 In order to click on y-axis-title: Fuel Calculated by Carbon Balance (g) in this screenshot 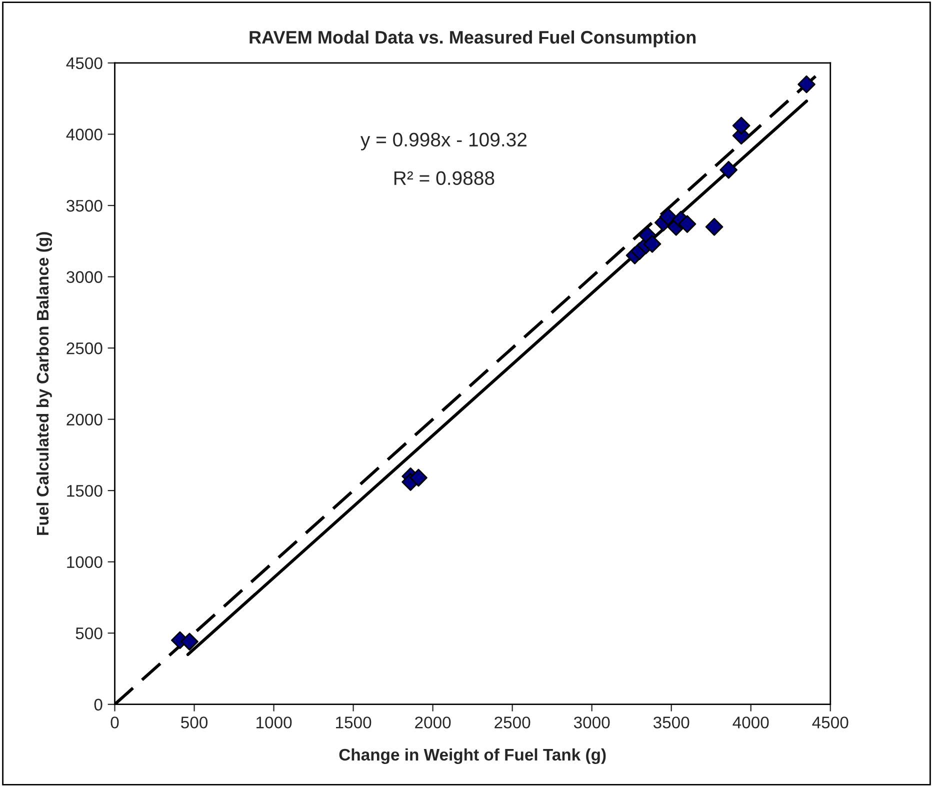, I will do `click(44, 383)`.